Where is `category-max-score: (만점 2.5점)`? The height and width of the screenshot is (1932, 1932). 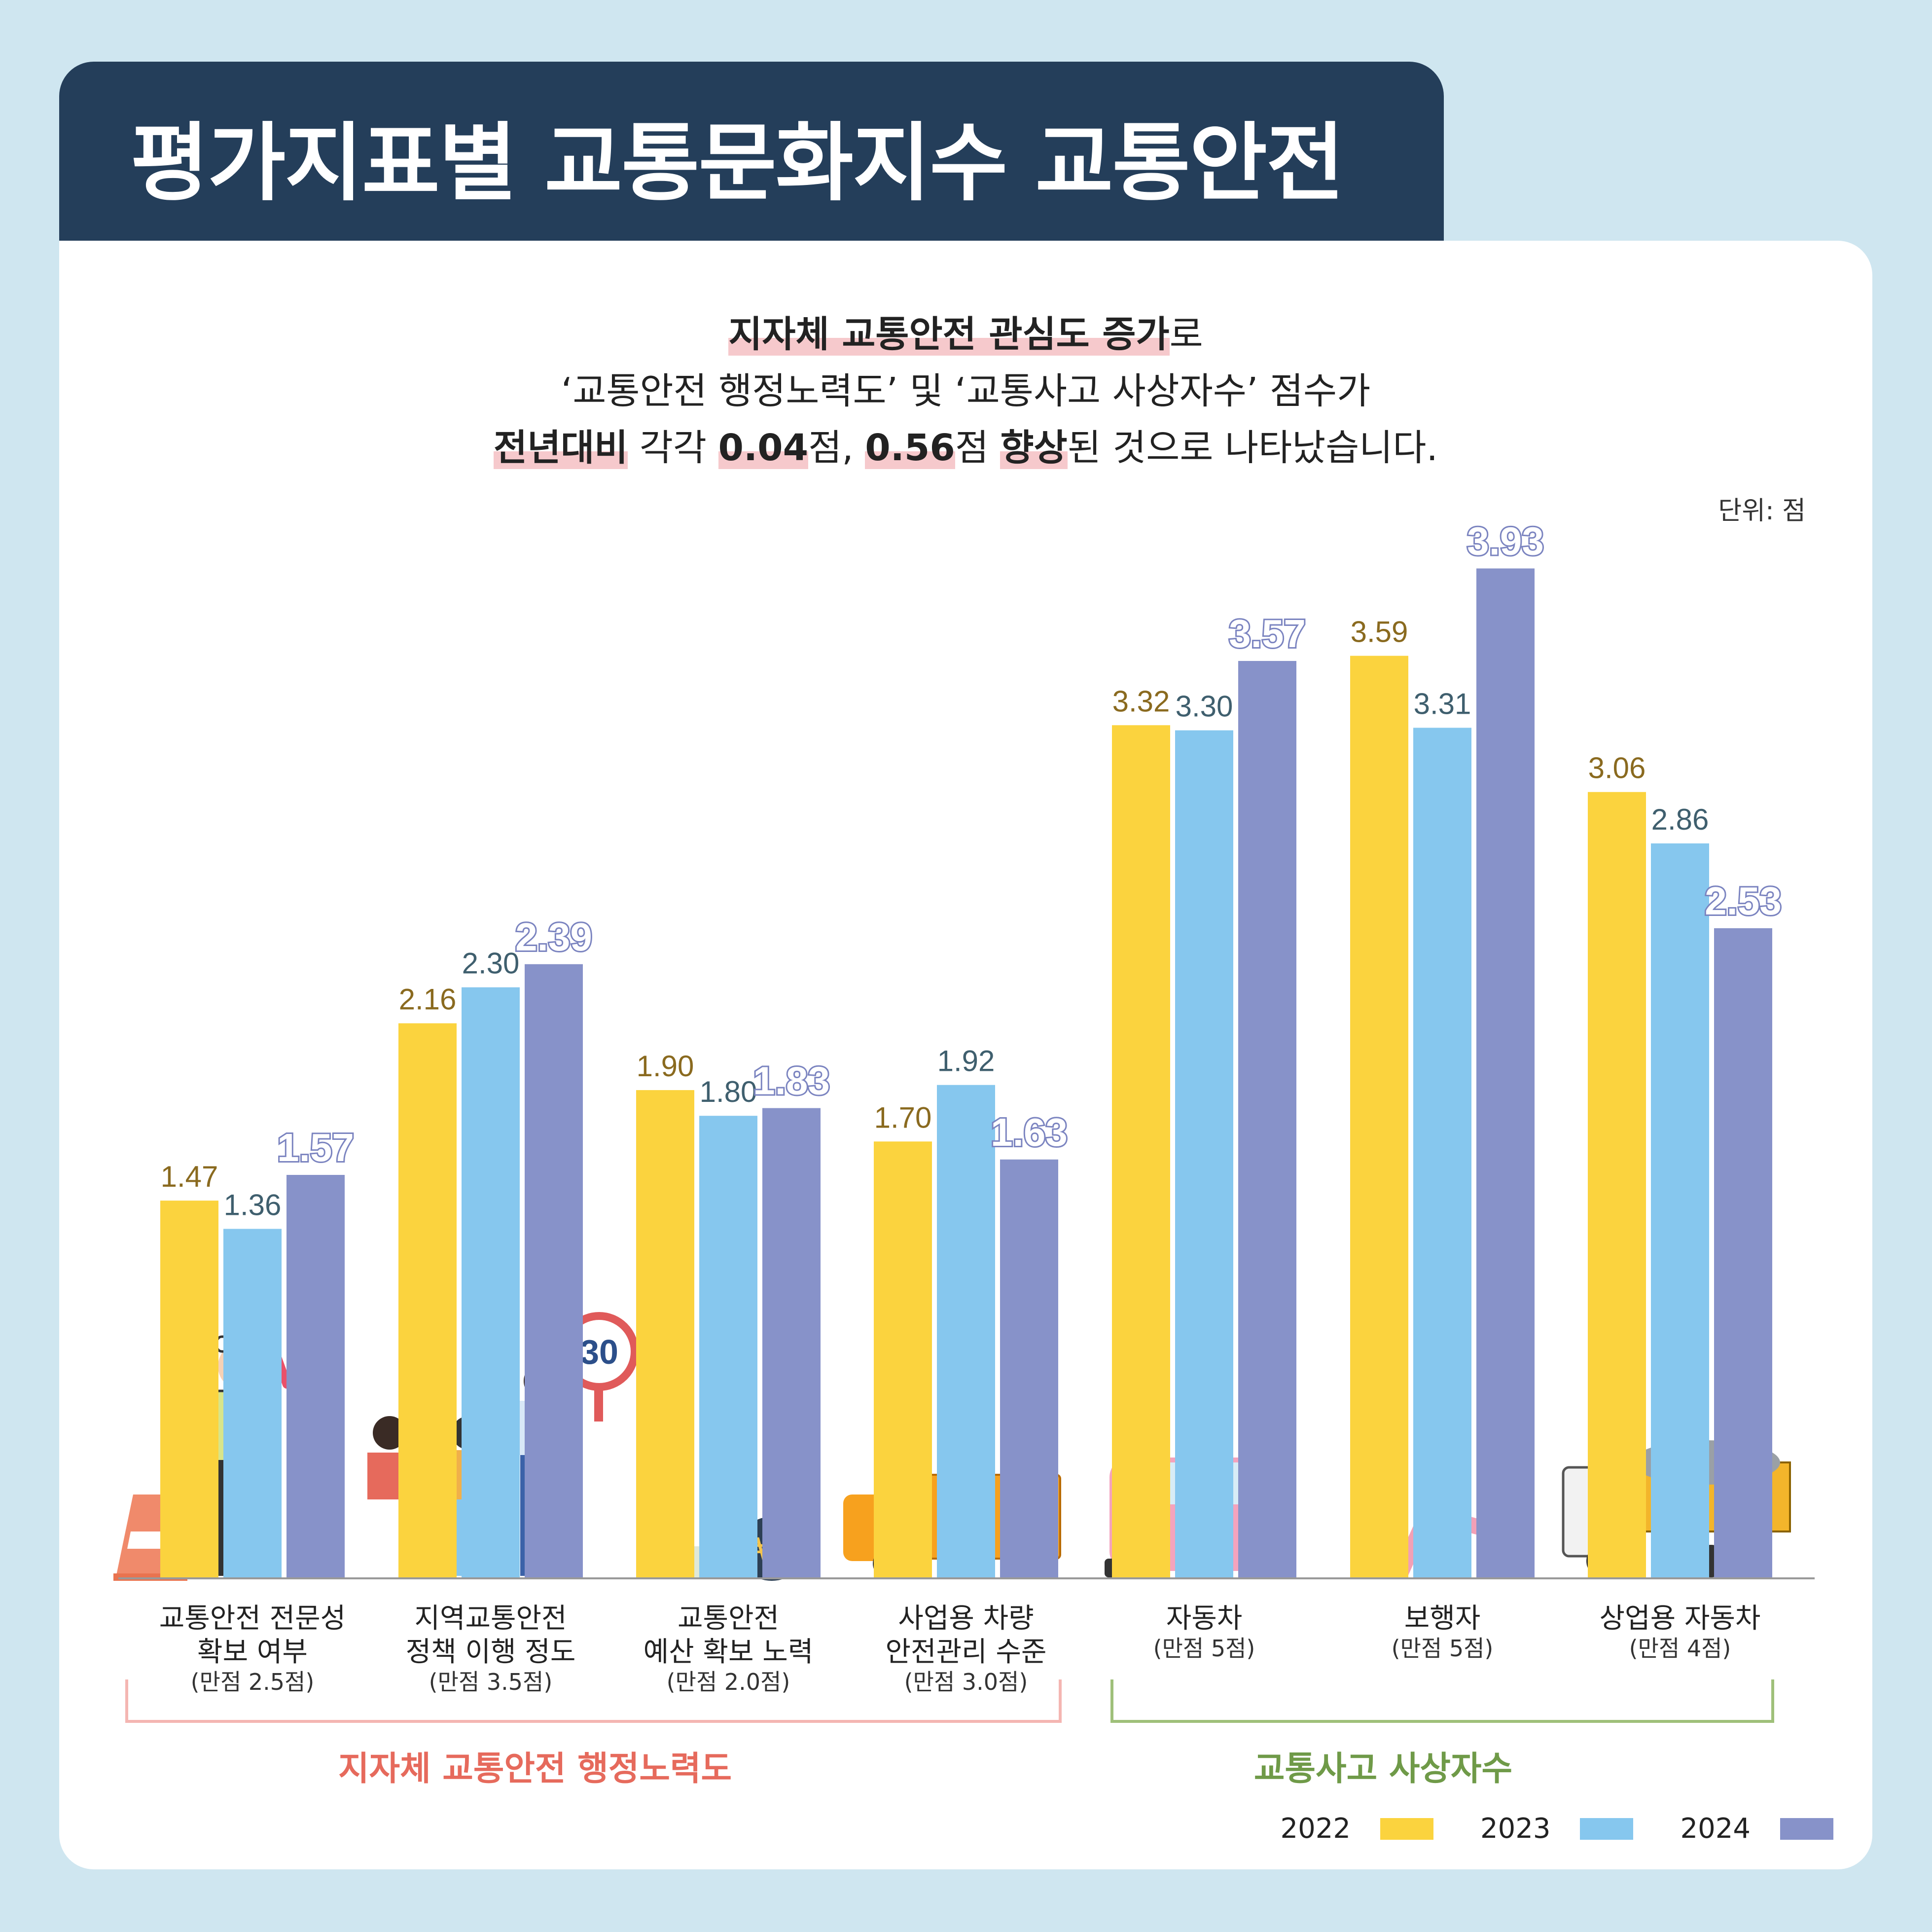
category-max-score: (만점 2.5점) is located at coordinates (253, 1682).